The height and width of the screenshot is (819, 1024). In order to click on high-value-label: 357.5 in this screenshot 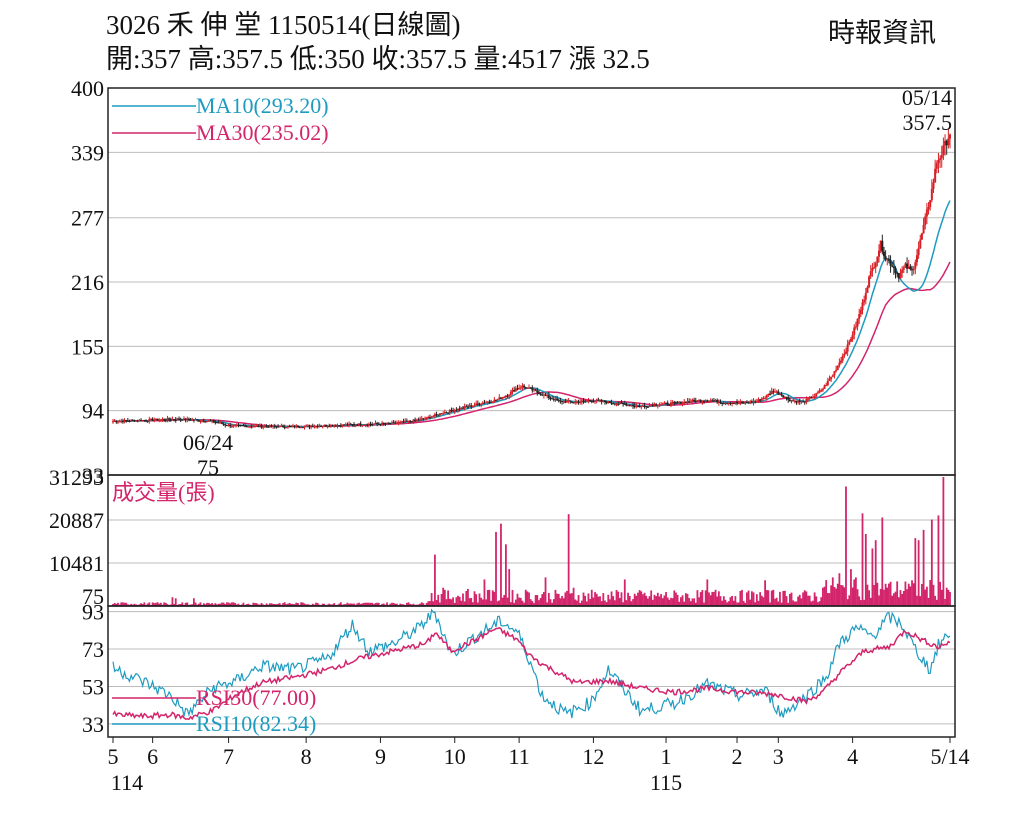, I will do `click(928, 122)`.